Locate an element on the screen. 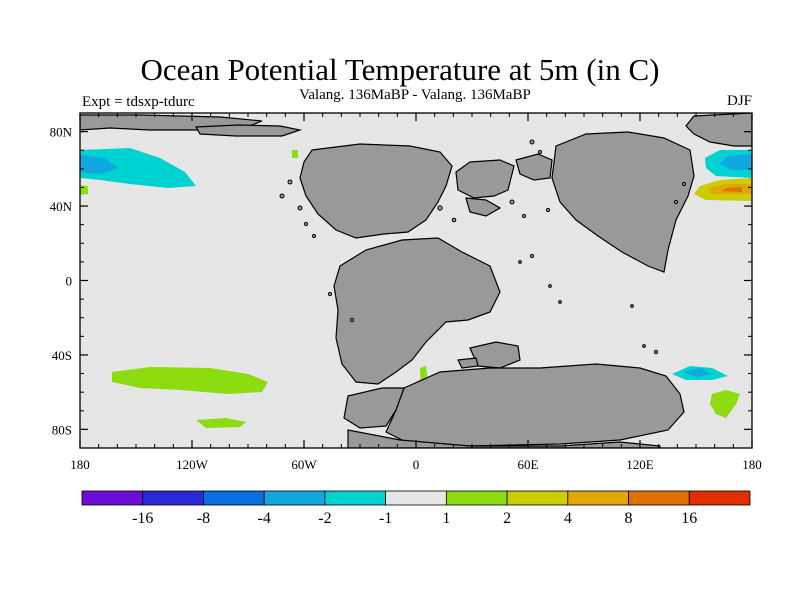  land-antarctic-floor is located at coordinates (504, 438).